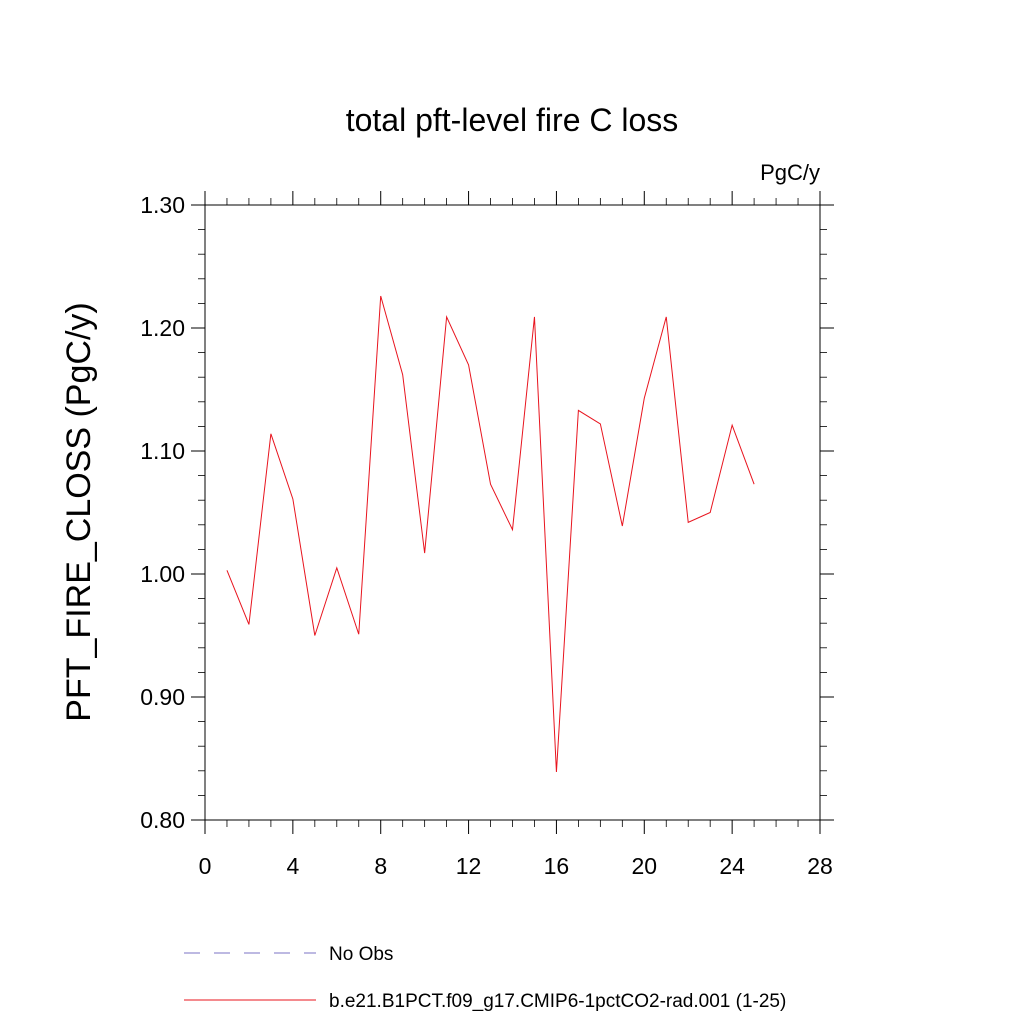 The image size is (1024, 1024). What do you see at coordinates (732, 866) in the screenshot?
I see `x-tick-label: 24` at bounding box center [732, 866].